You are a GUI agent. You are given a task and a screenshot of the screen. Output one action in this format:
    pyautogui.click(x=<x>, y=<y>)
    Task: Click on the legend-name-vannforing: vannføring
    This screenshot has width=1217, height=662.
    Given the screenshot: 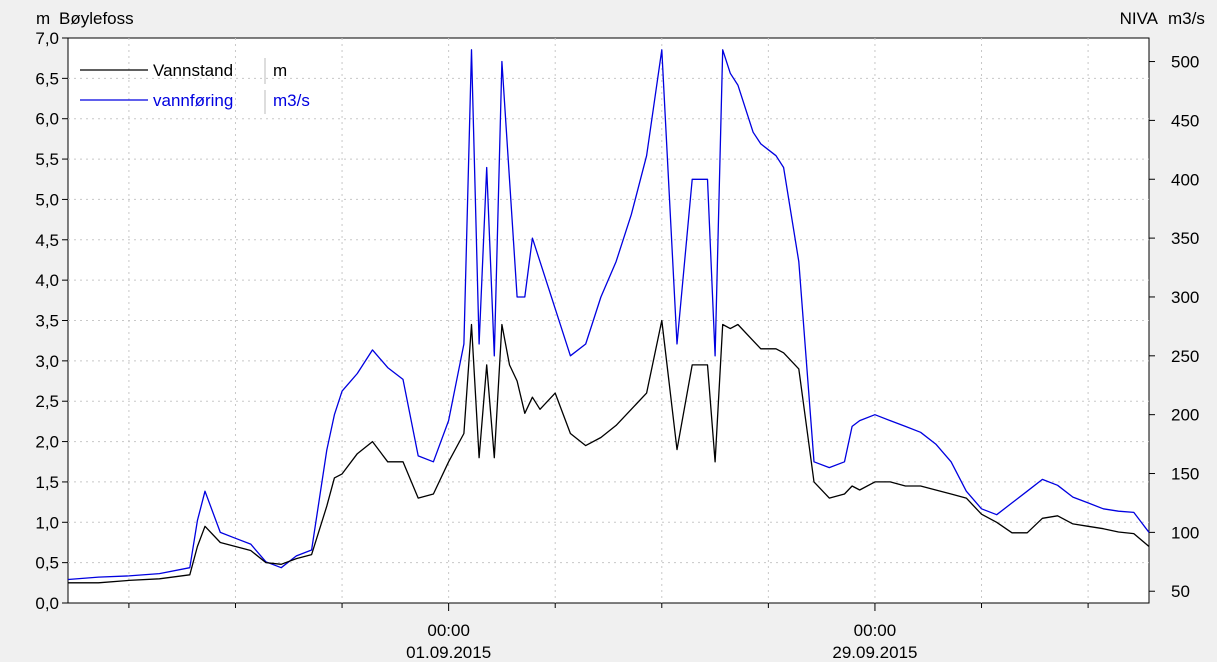 What is the action you would take?
    pyautogui.click(x=193, y=100)
    